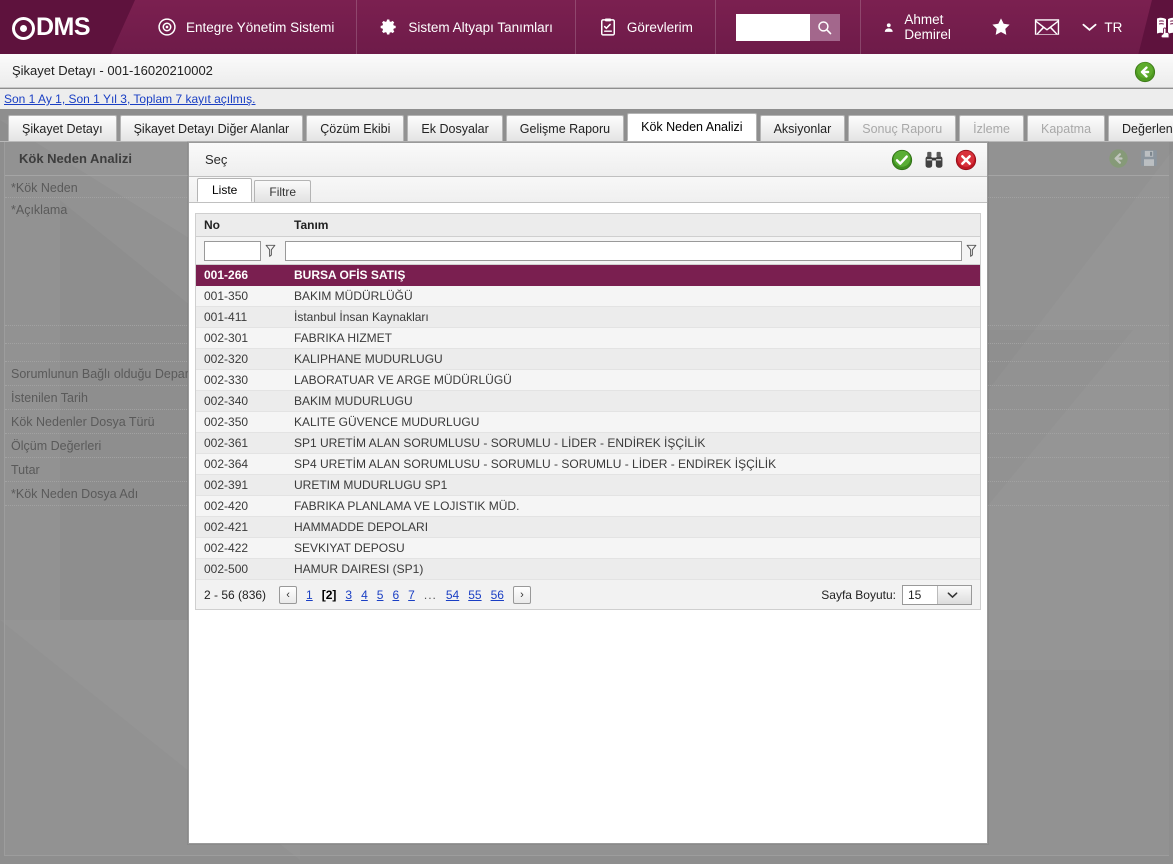  What do you see at coordinates (934, 160) in the screenshot?
I see `binoculars-search-icon` at bounding box center [934, 160].